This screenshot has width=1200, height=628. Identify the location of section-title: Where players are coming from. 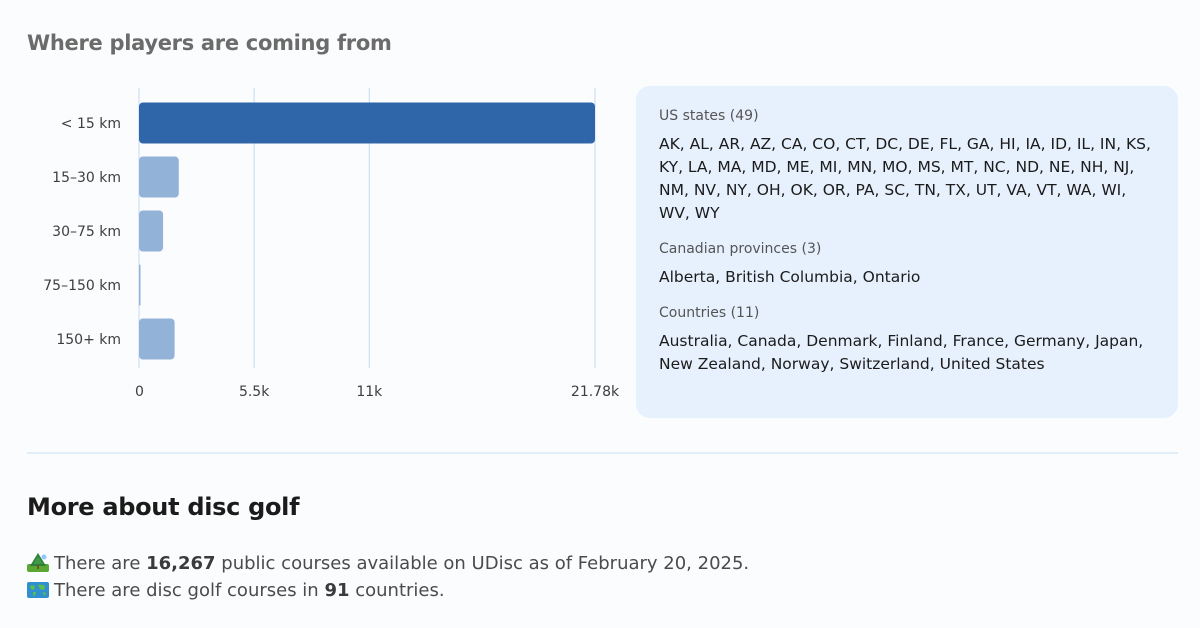
(209, 43).